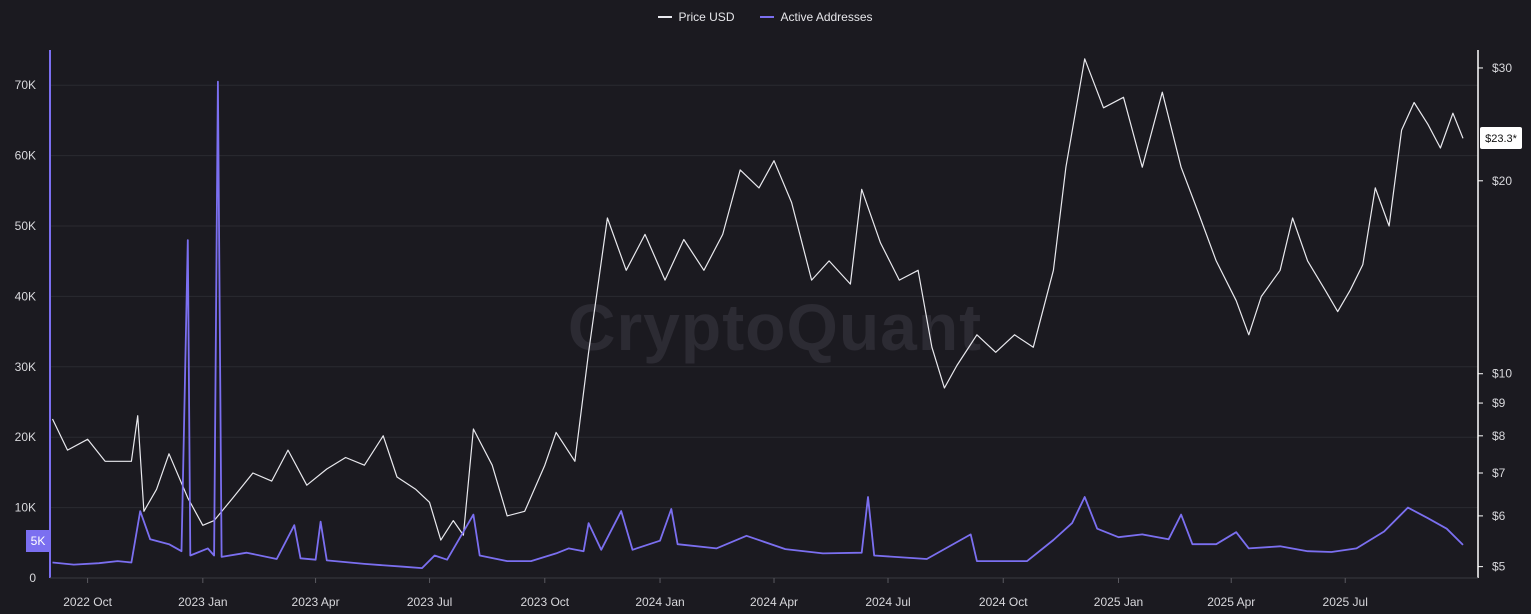 The image size is (1531, 614). I want to click on x-tick-label: 2025 Jul, so click(1345, 602).